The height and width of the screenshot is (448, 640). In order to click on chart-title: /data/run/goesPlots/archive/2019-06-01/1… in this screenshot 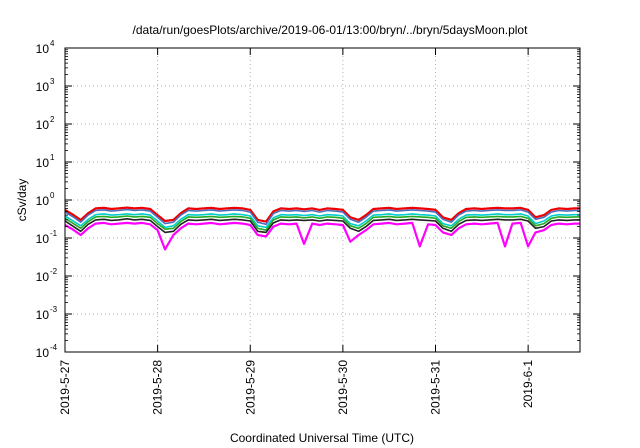, I will do `click(331, 30)`.